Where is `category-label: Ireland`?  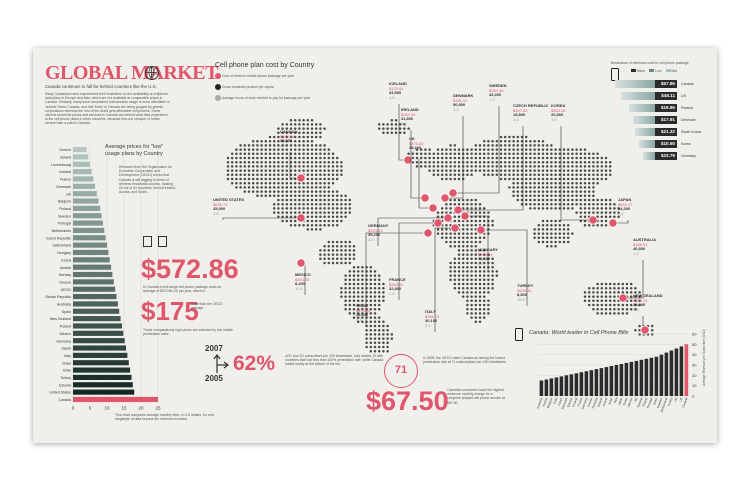 category-label: Ireland is located at coordinates (65, 158).